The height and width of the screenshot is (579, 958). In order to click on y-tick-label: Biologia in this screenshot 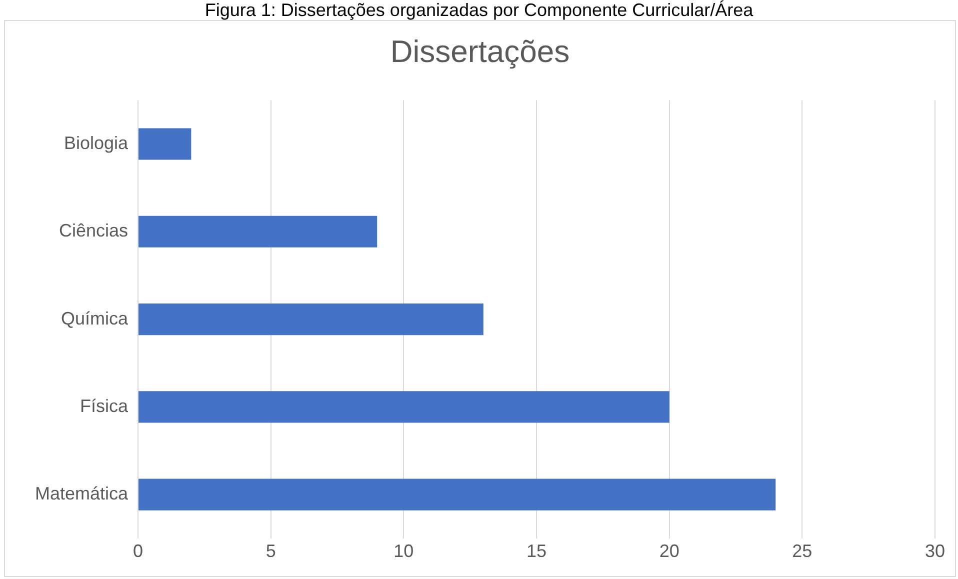, I will do `click(97, 142)`.